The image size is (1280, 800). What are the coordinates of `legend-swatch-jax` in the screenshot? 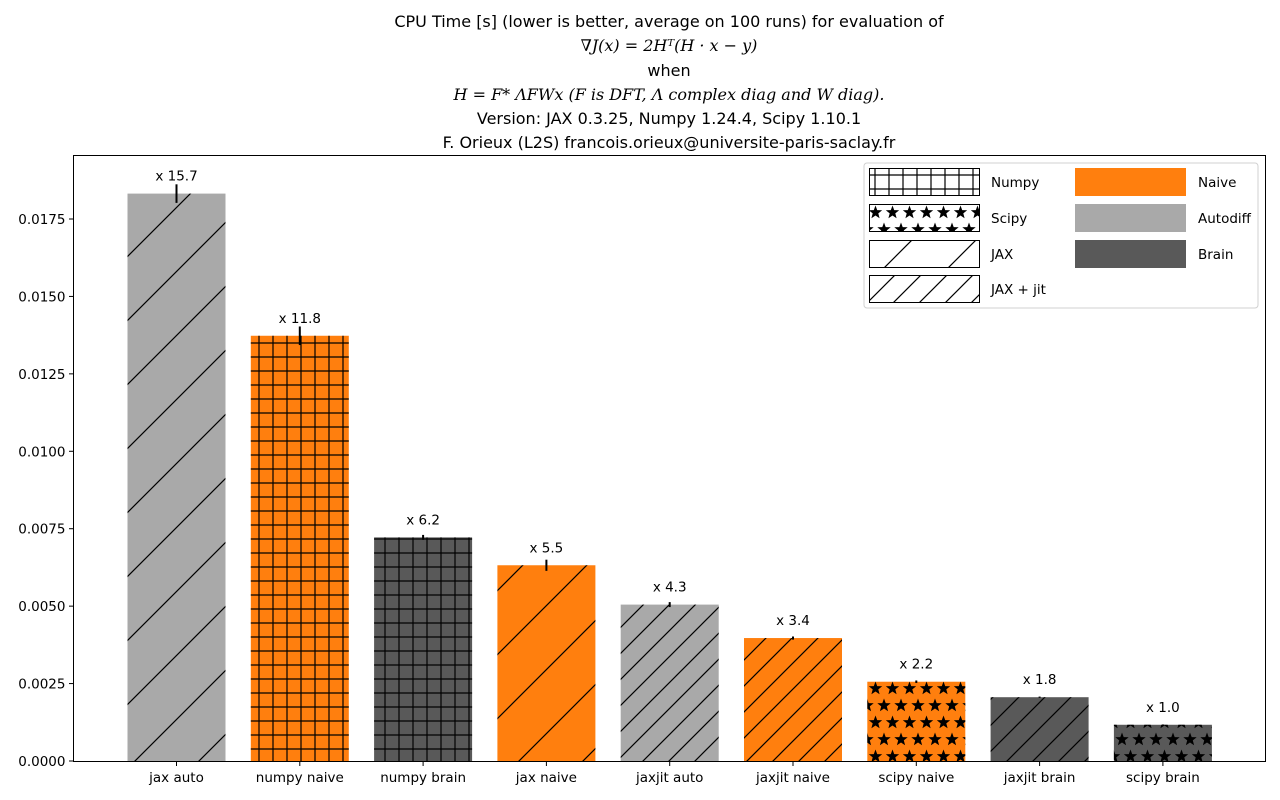 It's located at (924, 254).